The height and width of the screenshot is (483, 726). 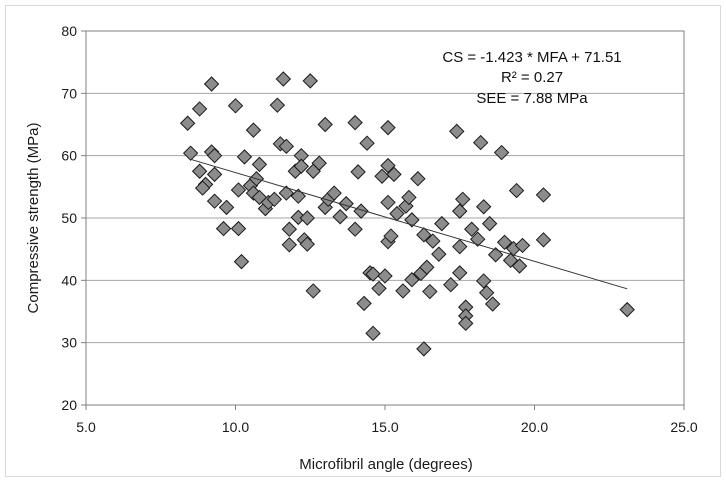 I want to click on x-tick-label: 5.0, so click(x=86, y=427).